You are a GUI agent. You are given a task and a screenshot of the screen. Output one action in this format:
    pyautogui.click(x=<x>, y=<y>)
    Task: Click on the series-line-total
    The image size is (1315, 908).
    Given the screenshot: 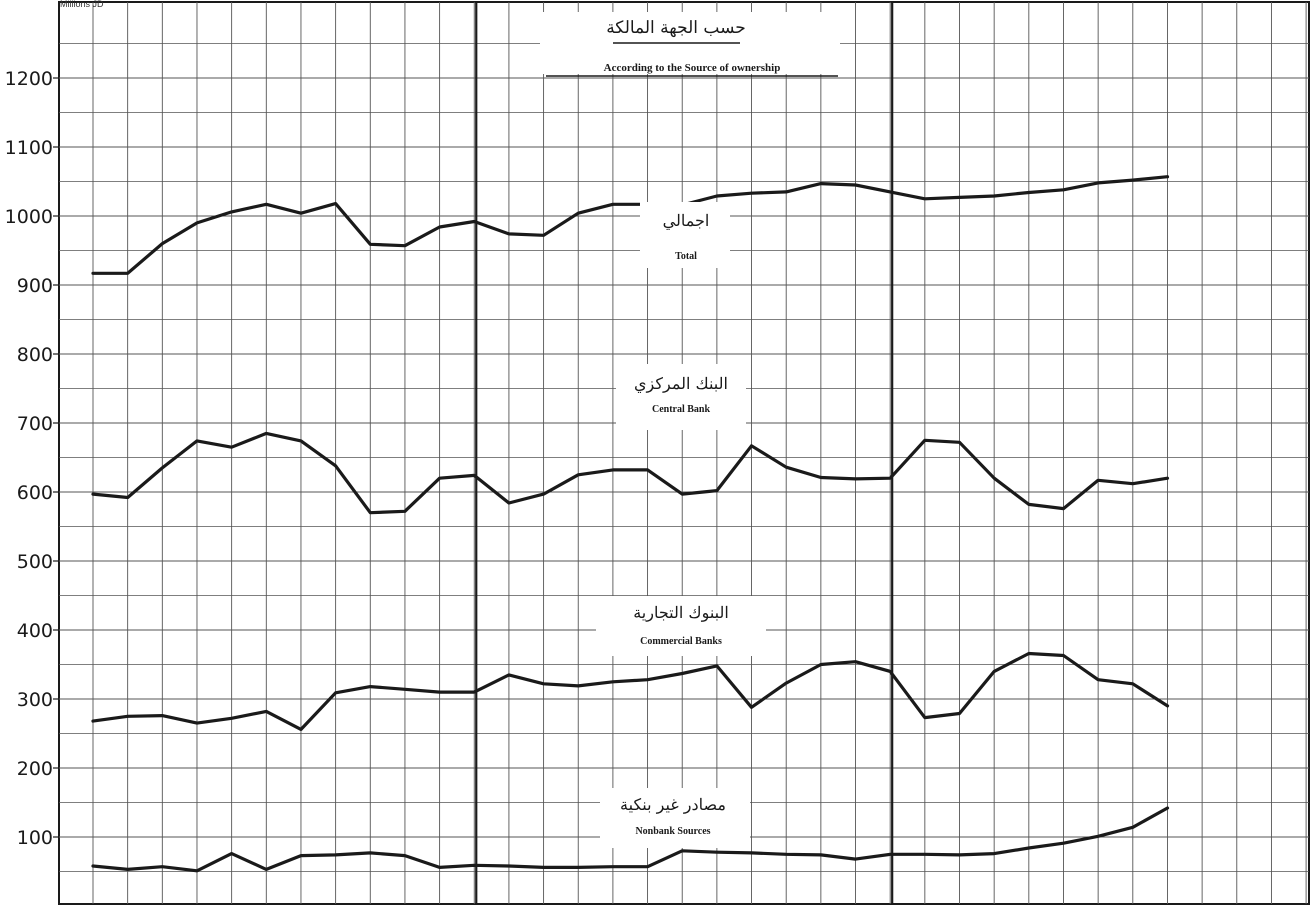 What is the action you would take?
    pyautogui.click(x=630, y=225)
    